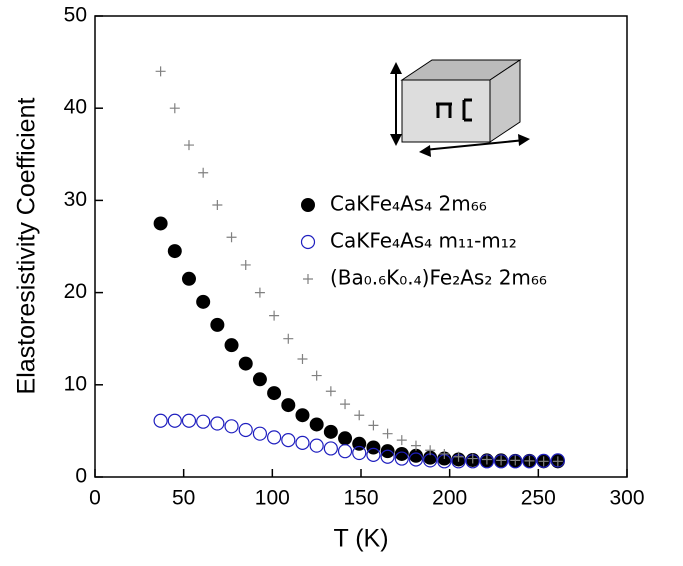 This screenshot has height=566, width=683. I want to click on x-axis-label: T (K), so click(360, 539).